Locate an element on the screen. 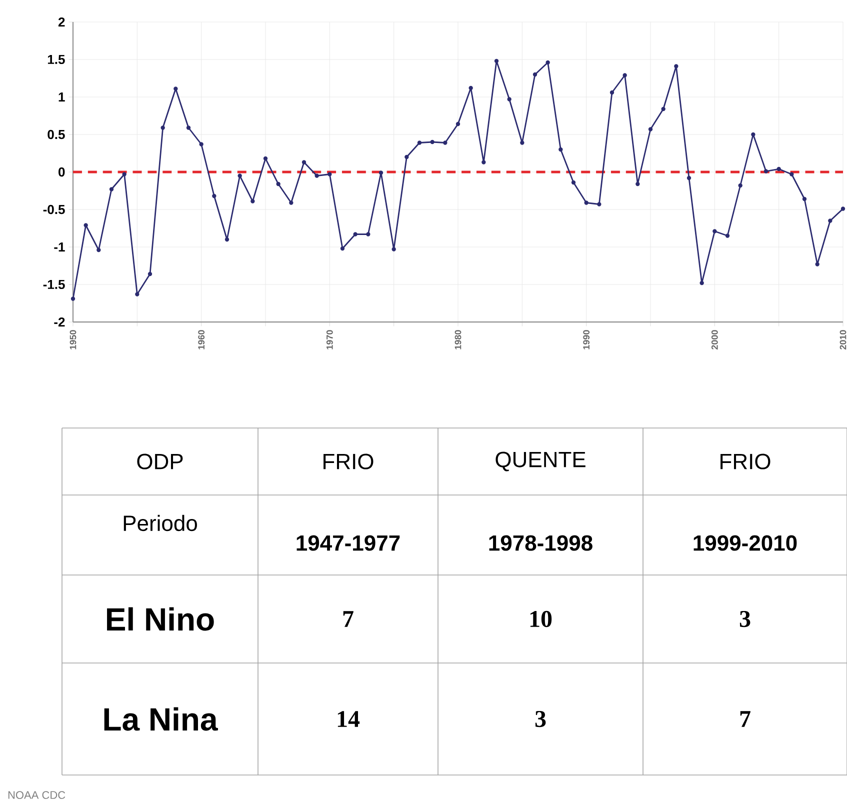 This screenshot has width=847, height=808. text: 10 is located at coordinates (541, 619).